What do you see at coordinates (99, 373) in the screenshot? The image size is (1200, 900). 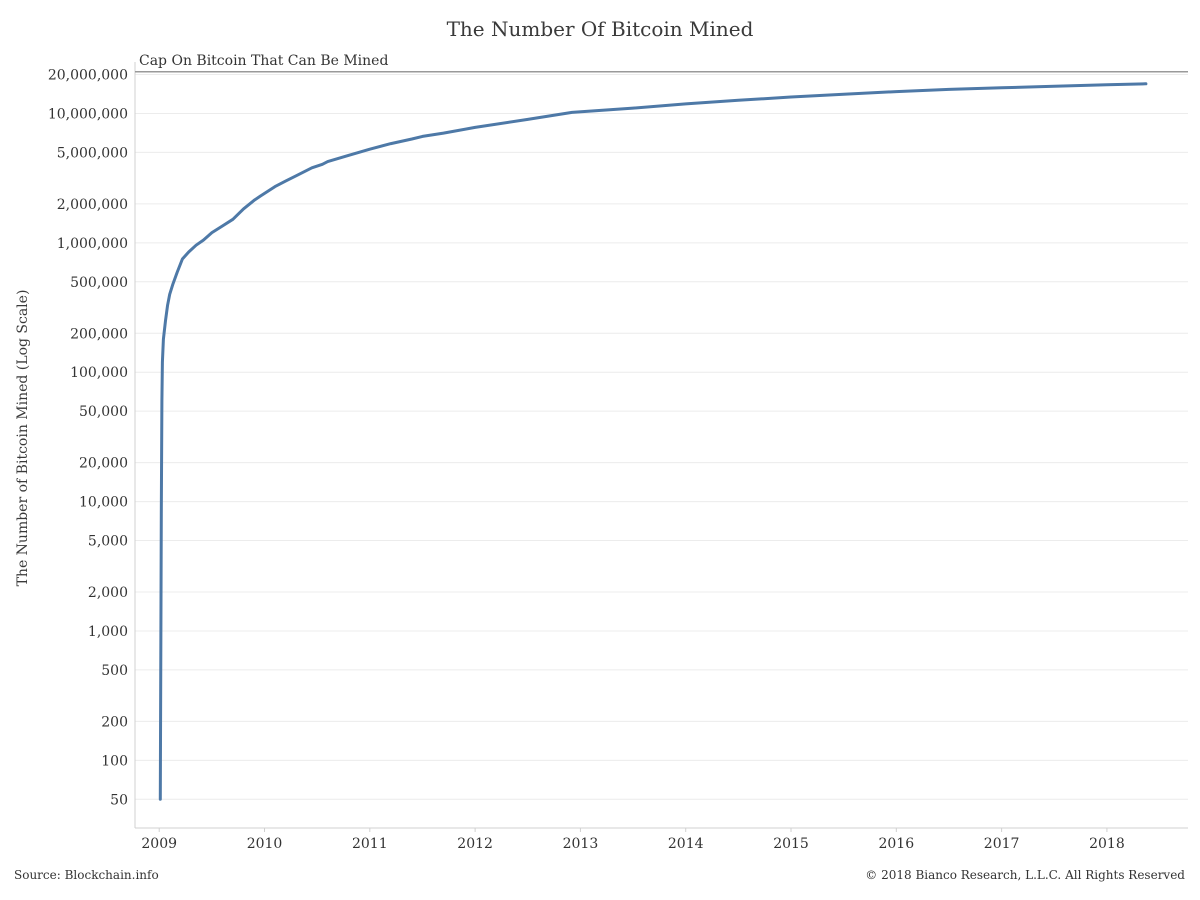 I see `y-tick-label: 100,000` at bounding box center [99, 373].